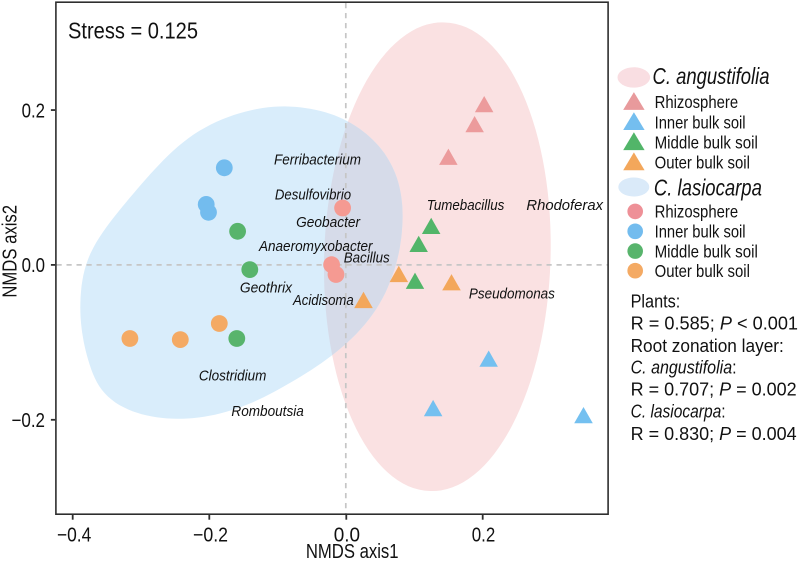 This screenshot has width=800, height=569. What do you see at coordinates (233, 375) in the screenshot?
I see `svg-text: Clostridium` at bounding box center [233, 375].